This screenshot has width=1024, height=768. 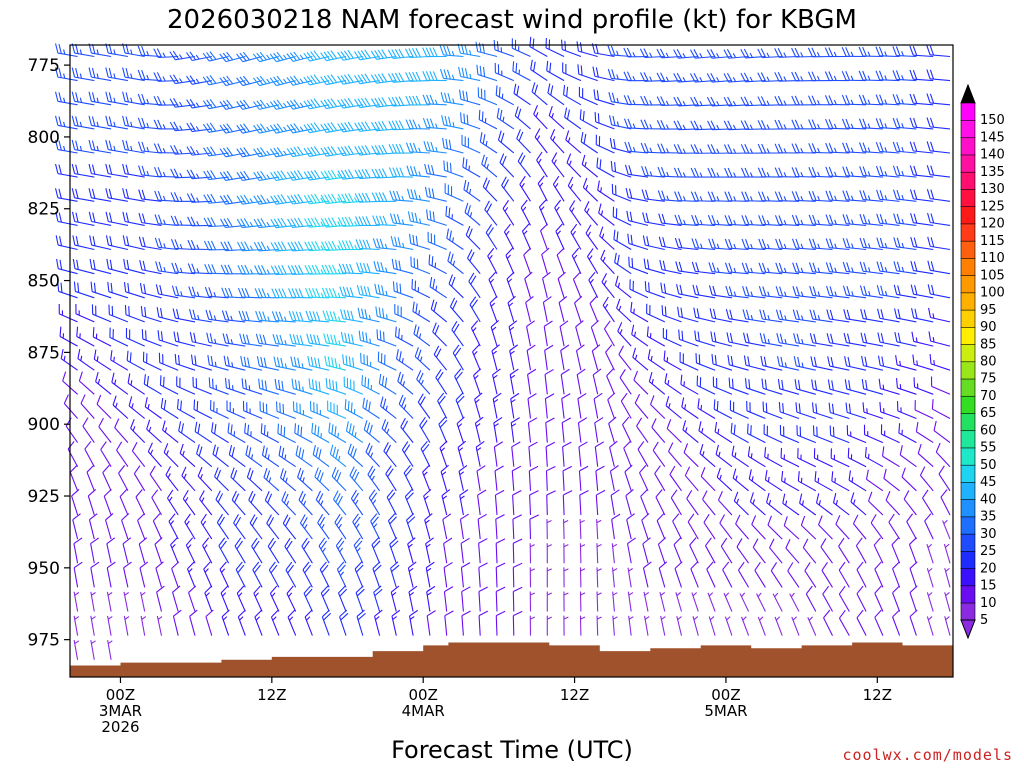 What do you see at coordinates (988, 310) in the screenshot?
I see `colorbar-tick-label: 95` at bounding box center [988, 310].